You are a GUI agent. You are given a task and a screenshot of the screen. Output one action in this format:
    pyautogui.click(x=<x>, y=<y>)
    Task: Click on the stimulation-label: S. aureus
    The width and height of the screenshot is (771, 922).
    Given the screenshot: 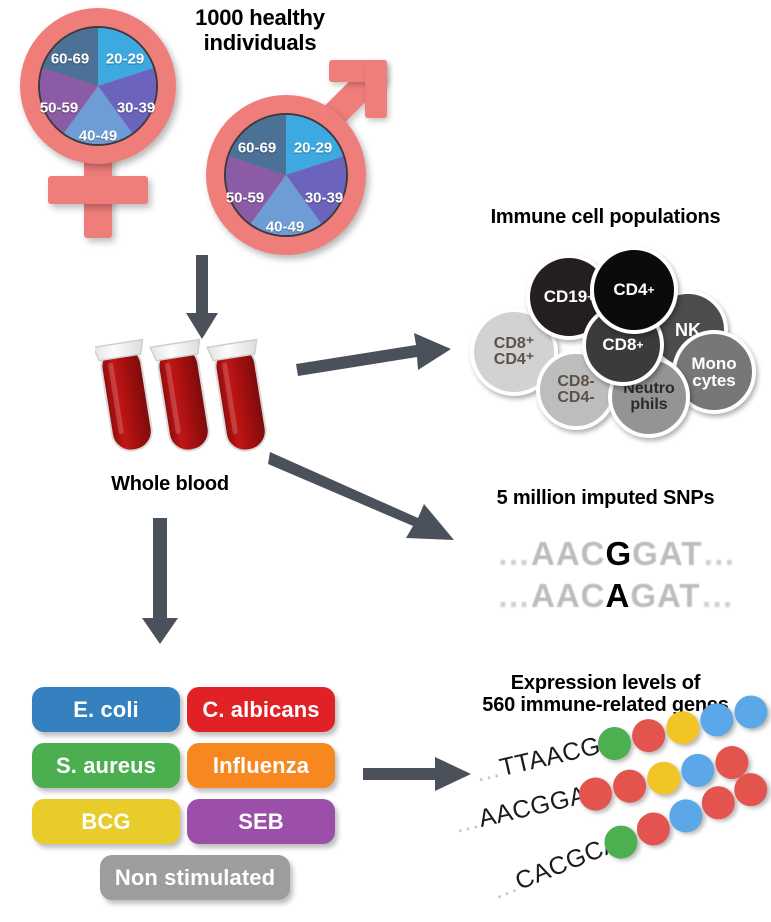 What is the action you would take?
    pyautogui.click(x=106, y=765)
    